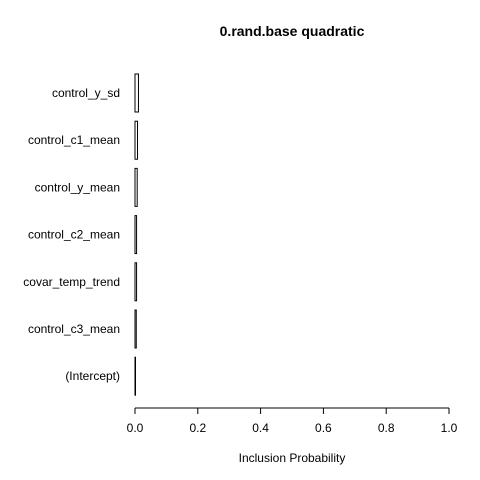 This screenshot has height=480, width=480. I want to click on x-axis-label: Inclusion Probability, so click(292, 458).